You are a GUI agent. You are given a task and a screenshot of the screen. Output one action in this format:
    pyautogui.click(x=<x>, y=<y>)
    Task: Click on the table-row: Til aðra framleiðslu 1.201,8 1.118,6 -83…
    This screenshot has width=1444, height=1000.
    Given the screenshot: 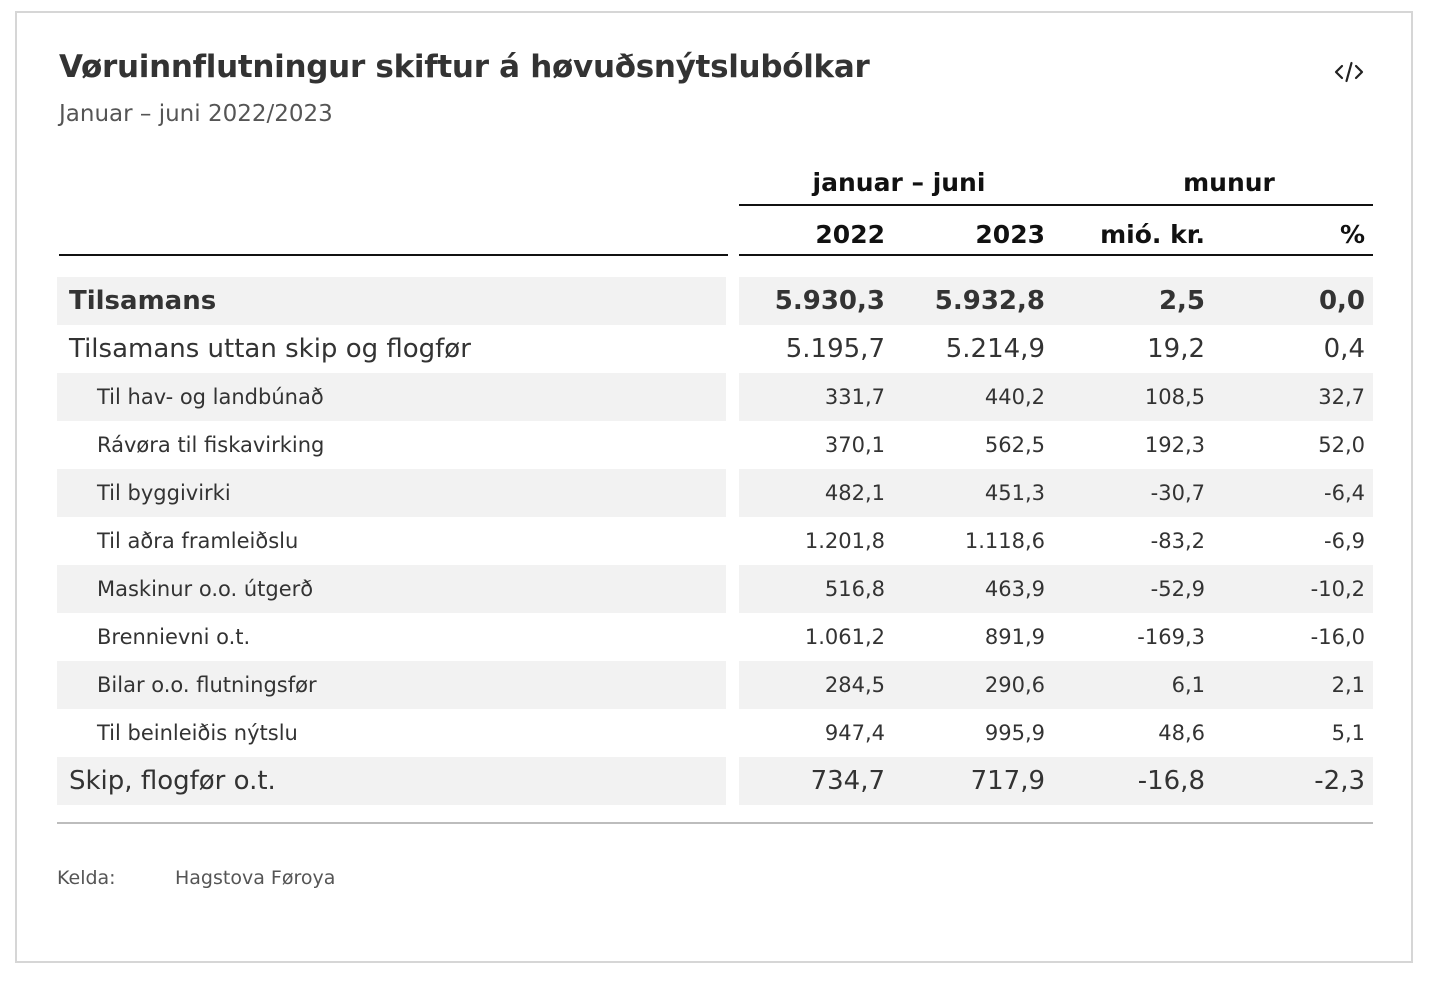 What is the action you would take?
    pyautogui.click(x=715, y=541)
    